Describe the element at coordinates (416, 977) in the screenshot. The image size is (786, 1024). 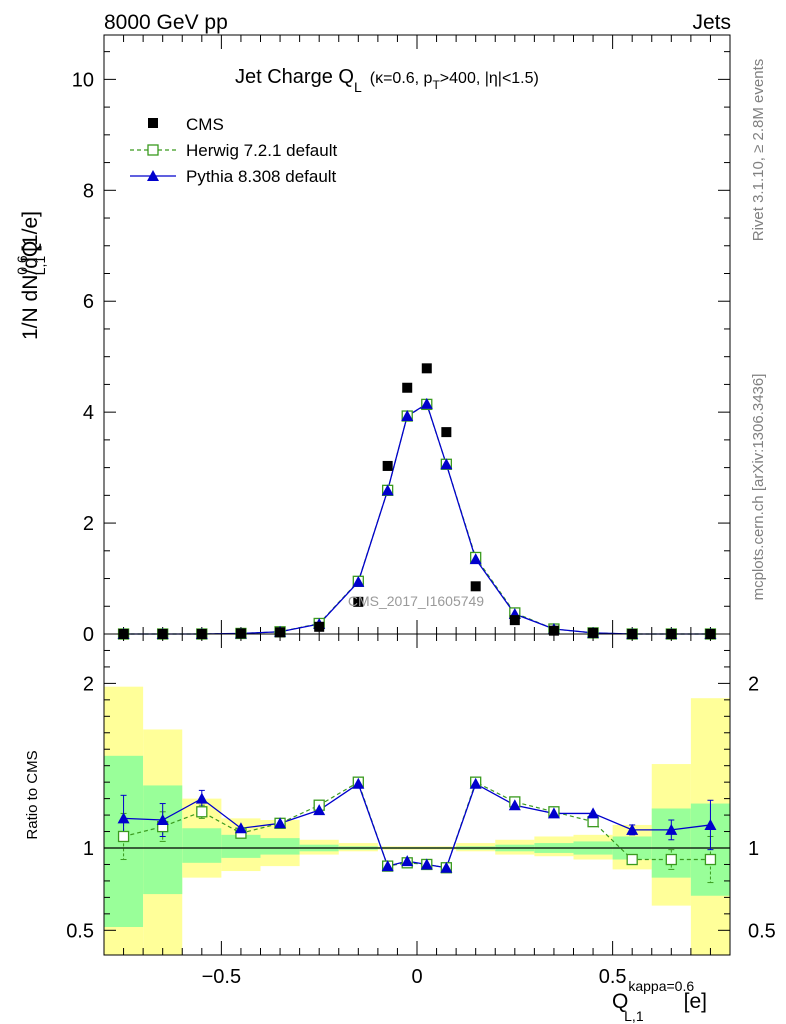
I see `ratio-x-tick-label: 0` at that location.